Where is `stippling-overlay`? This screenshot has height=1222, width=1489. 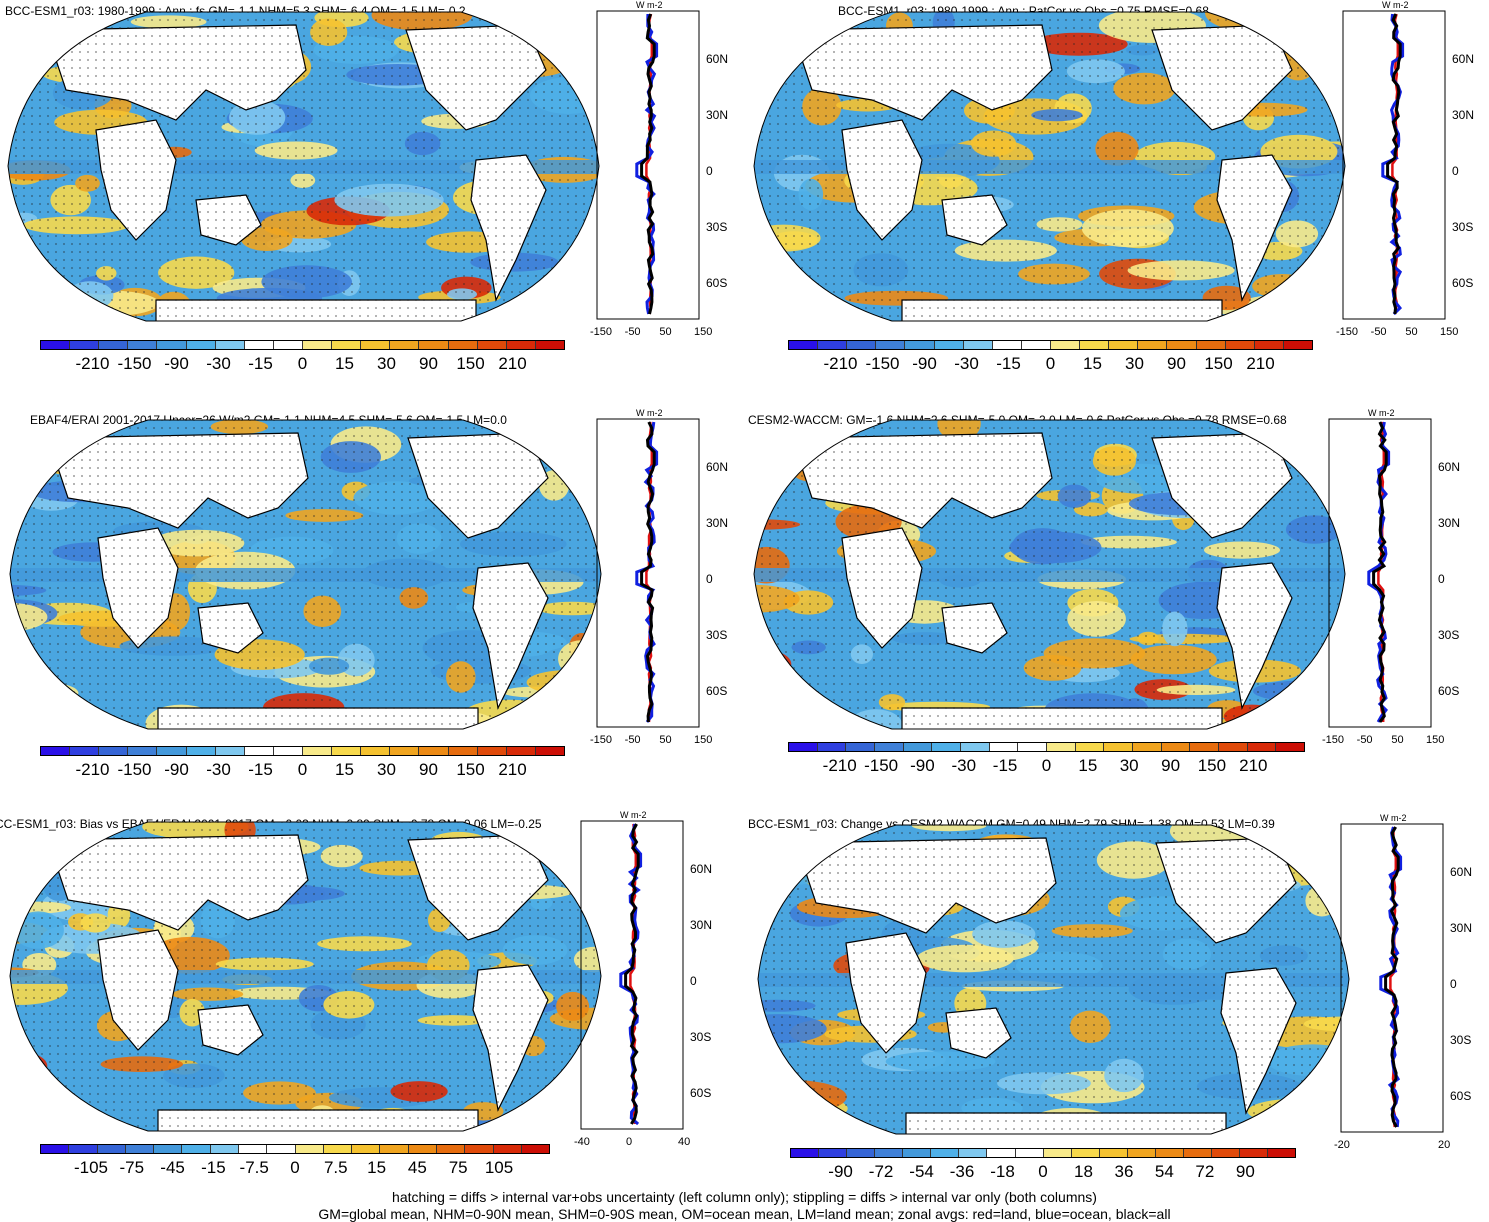
stippling-overlay is located at coordinates (303, 166).